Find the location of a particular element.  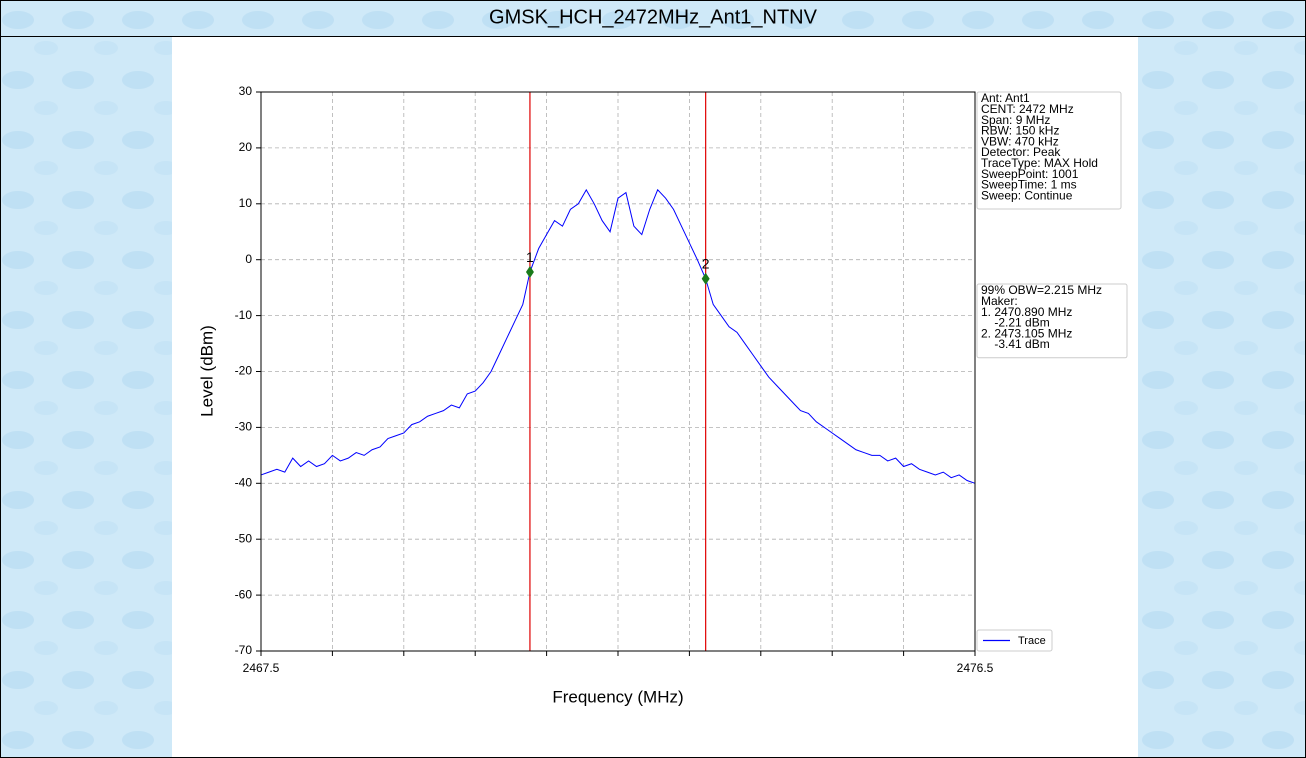

y-tick-label: -10 is located at coordinates (244, 315).